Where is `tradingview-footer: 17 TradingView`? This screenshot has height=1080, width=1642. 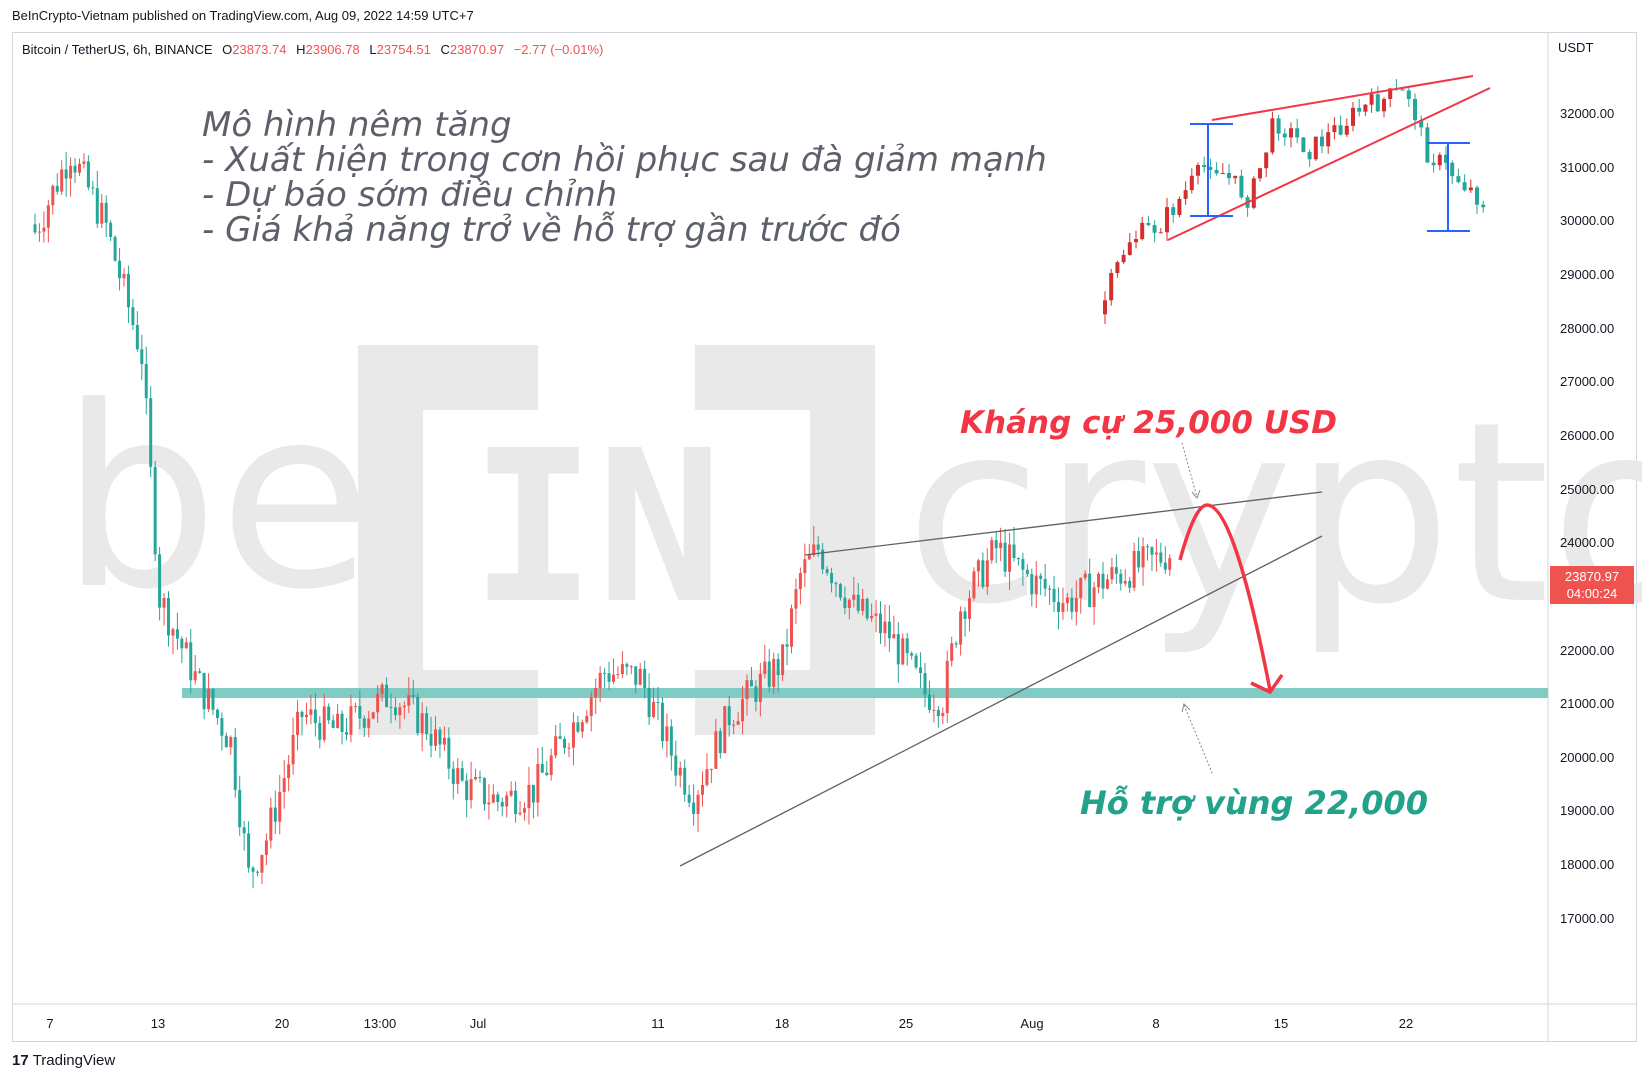 tradingview-footer: 17 TradingView is located at coordinates (63, 1060).